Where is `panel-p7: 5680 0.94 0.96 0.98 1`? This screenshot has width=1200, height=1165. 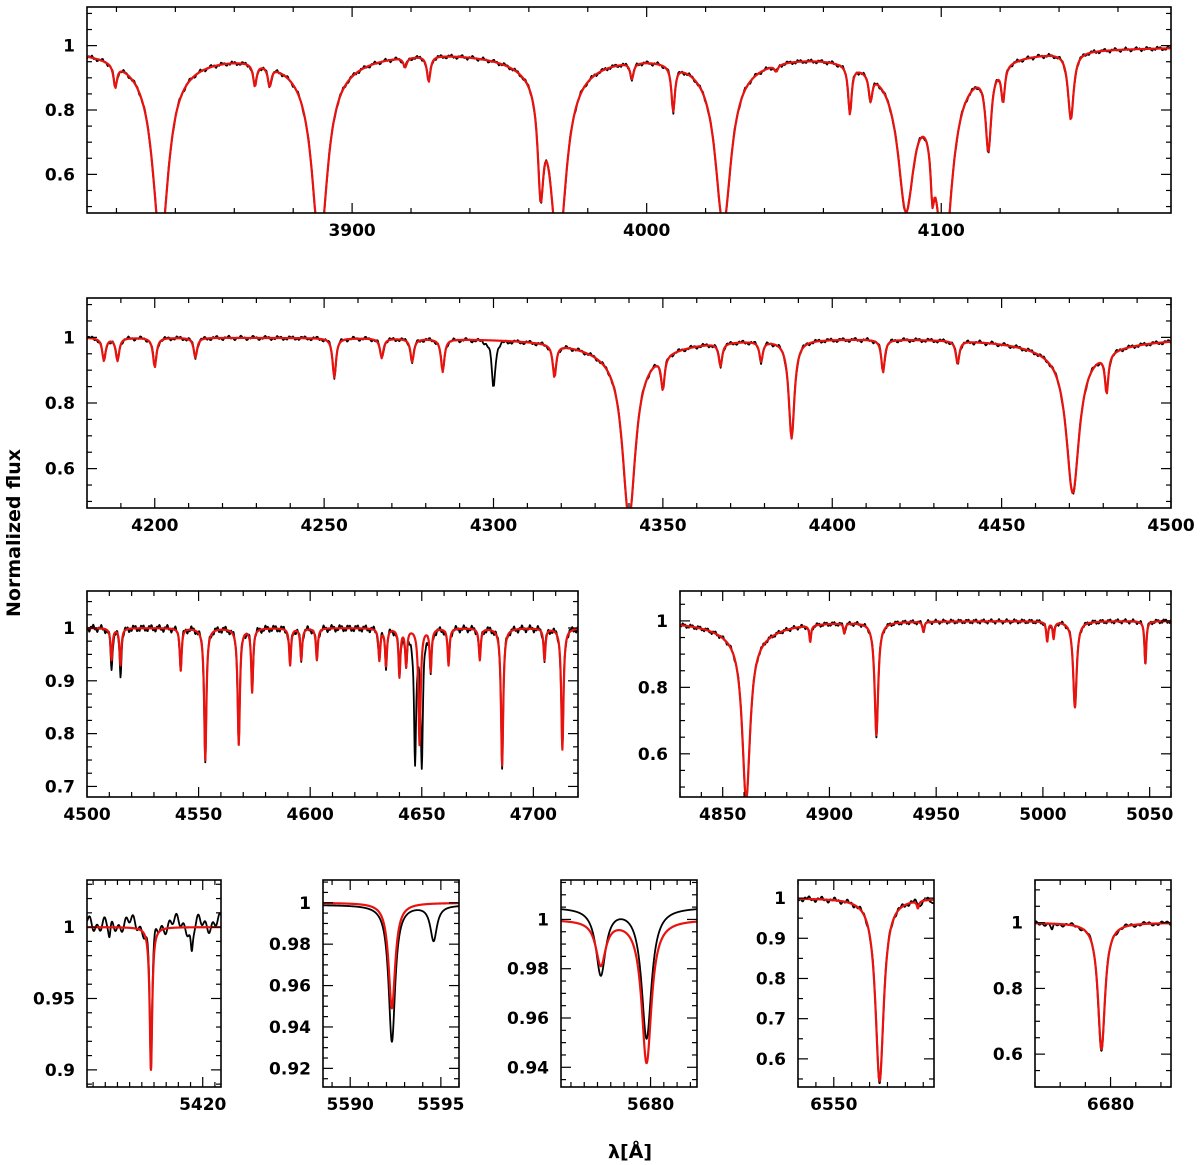 panel-p7: 5680 0.94 0.96 0.98 1 is located at coordinates (602, 997).